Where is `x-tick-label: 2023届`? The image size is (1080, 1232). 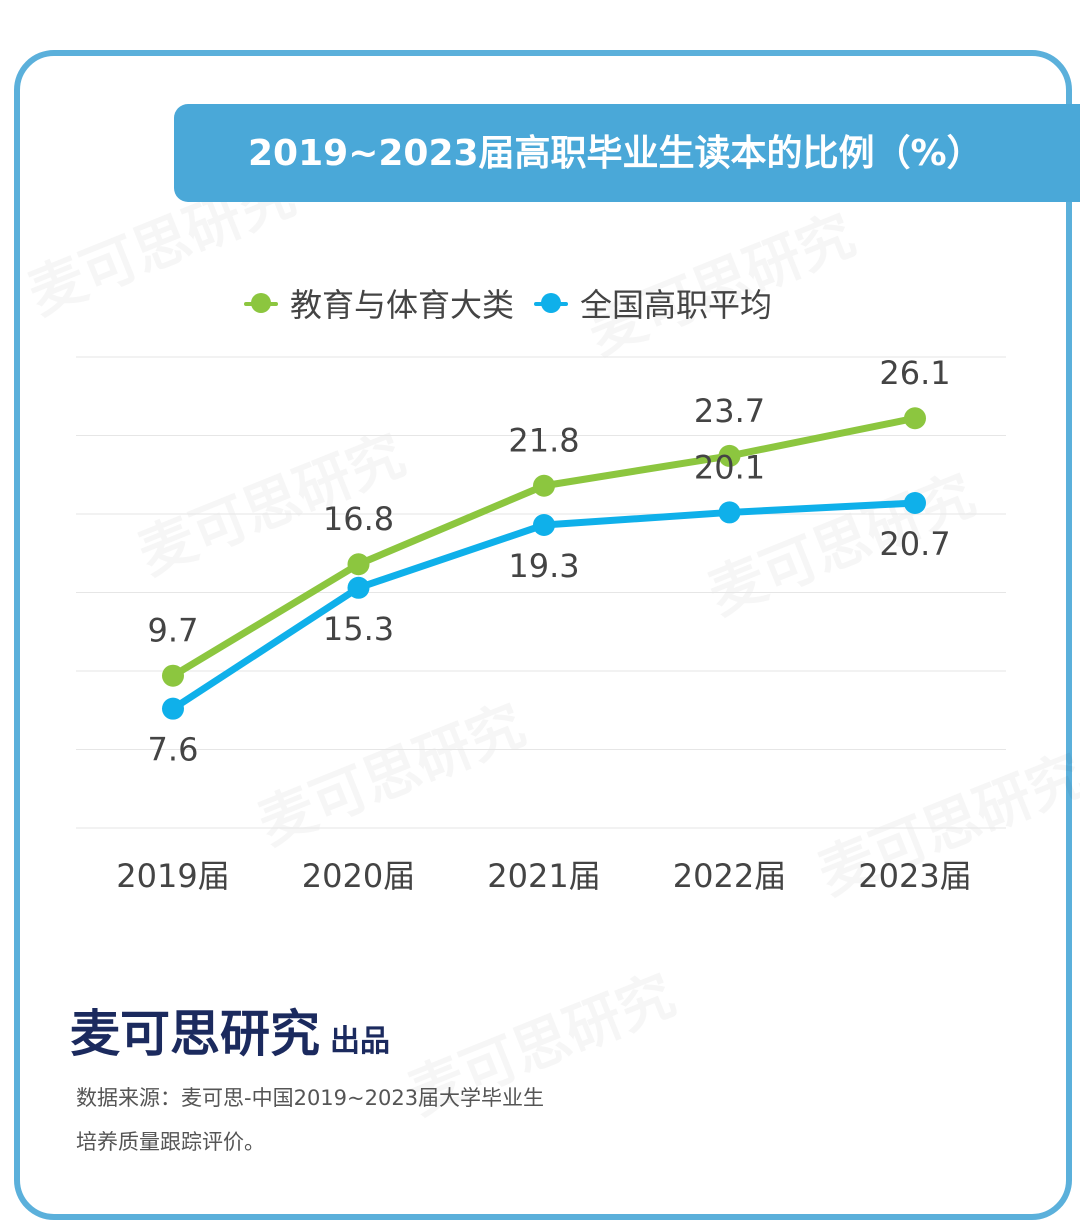 x-tick-label: 2023届 is located at coordinates (914, 876).